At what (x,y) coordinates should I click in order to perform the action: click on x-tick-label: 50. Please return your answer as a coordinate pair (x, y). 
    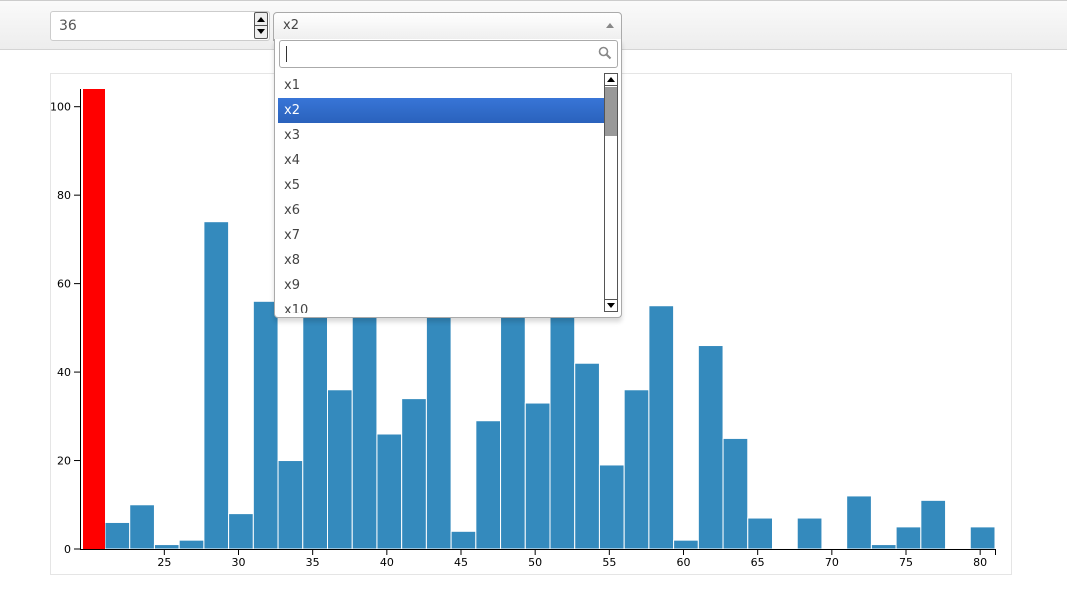
    Looking at the image, I should click on (535, 562).